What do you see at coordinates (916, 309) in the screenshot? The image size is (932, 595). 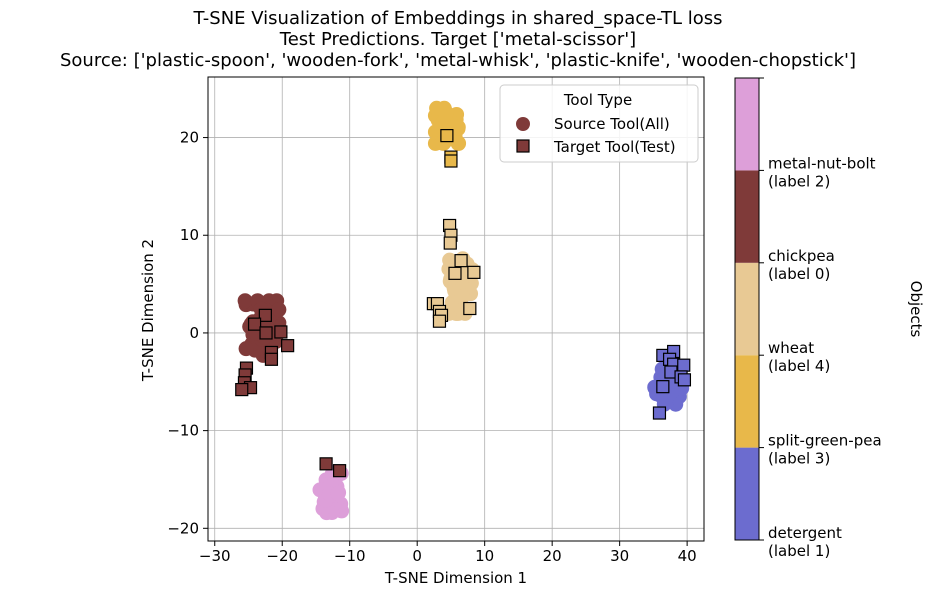 I see `colorbar-title: Objects` at bounding box center [916, 309].